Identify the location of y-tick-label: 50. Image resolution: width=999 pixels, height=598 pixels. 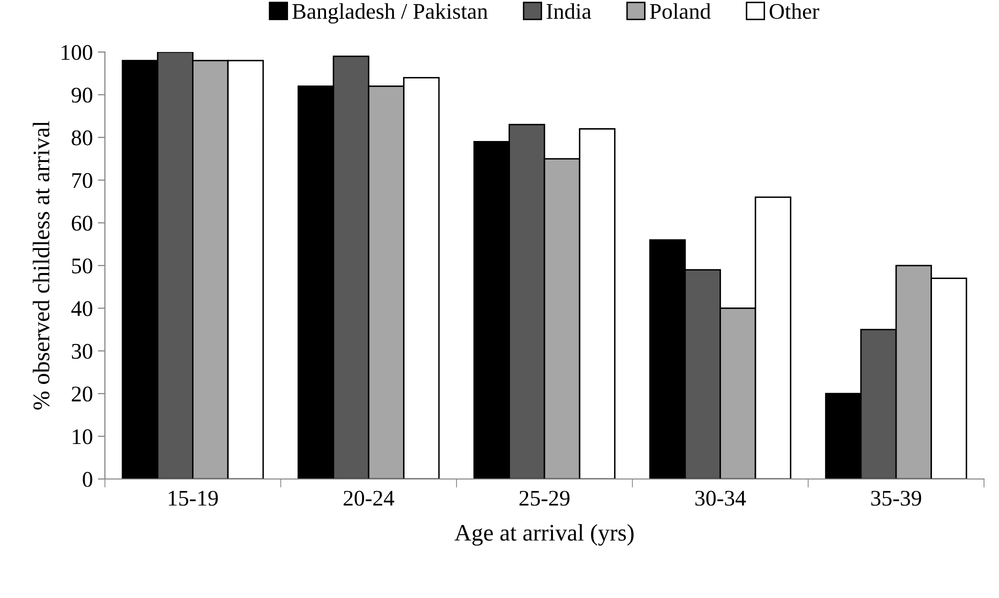
(82, 266).